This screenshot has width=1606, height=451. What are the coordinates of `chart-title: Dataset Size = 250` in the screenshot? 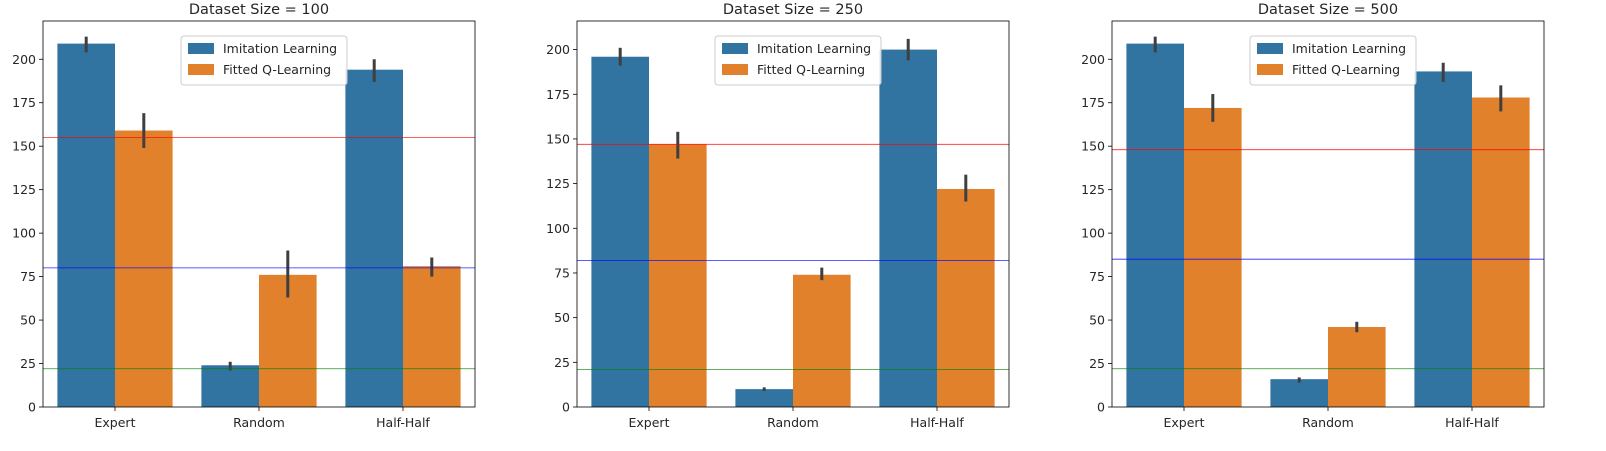 It's located at (793, 10).